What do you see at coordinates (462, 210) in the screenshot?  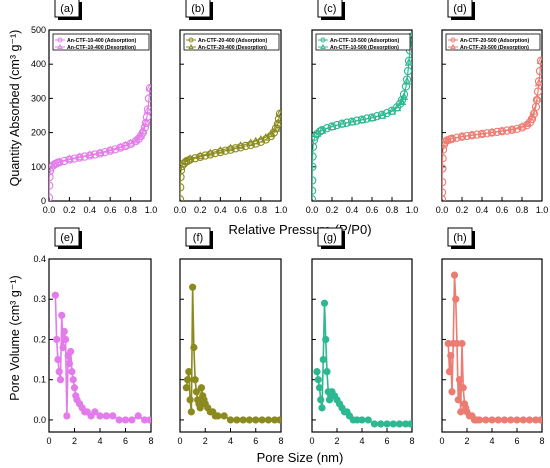 I see `x-tick-label: 0.2` at bounding box center [462, 210].